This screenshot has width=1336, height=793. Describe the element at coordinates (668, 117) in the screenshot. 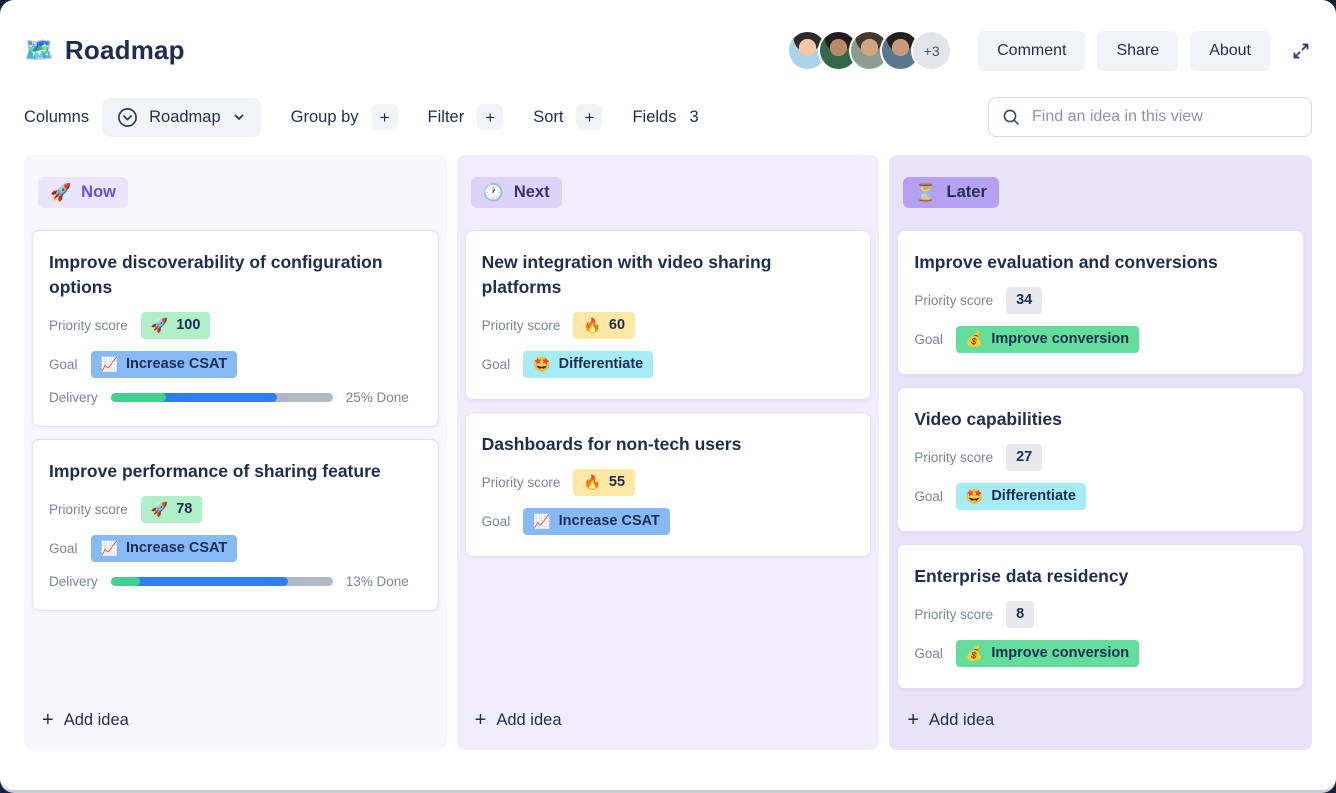

I see `toolbar: Columns Roadmap Group by + Filter +` at that location.